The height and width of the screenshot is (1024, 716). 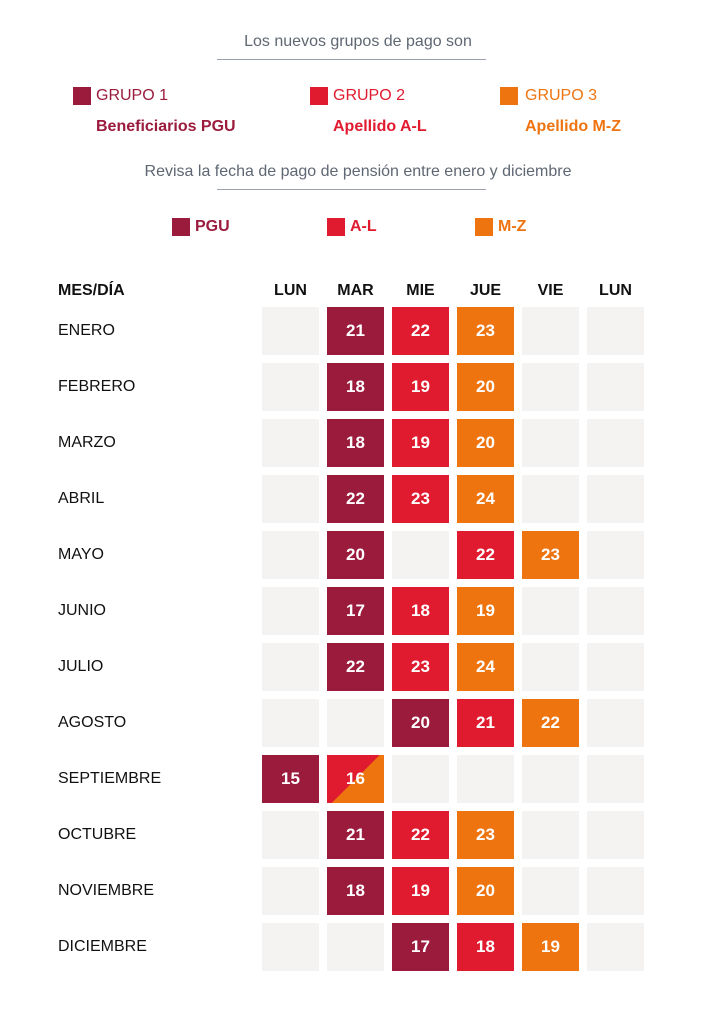 I want to click on legend-al-label: A-L, so click(x=363, y=226).